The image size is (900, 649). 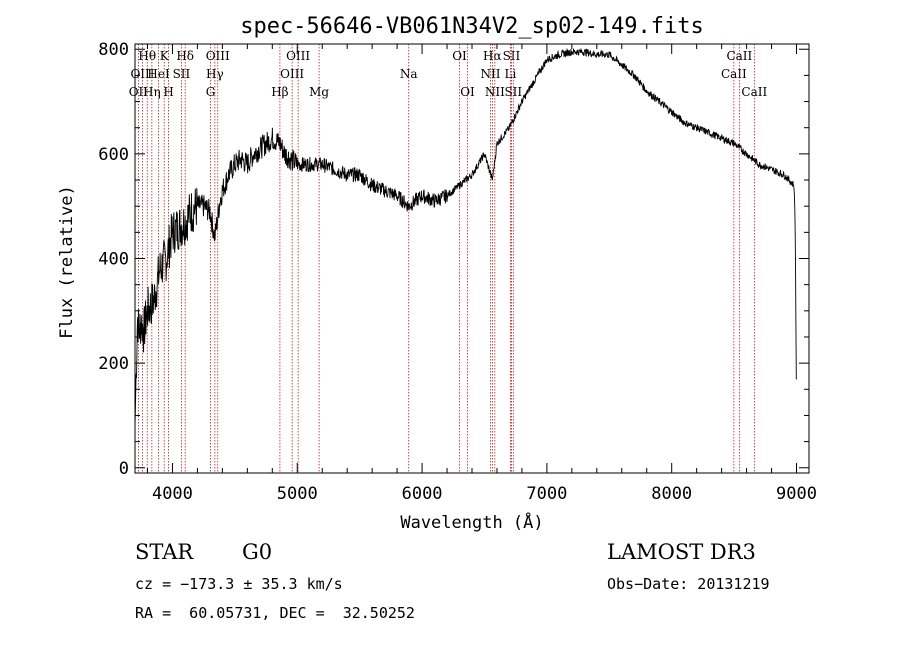 What do you see at coordinates (124, 469) in the screenshot?
I see `y-tick-label: 0` at bounding box center [124, 469].